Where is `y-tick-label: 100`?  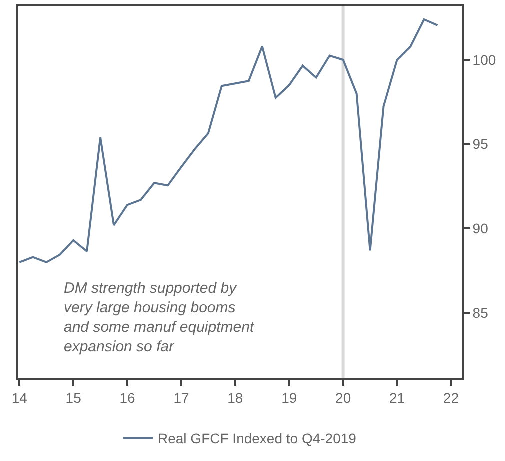 y-tick-label: 100 is located at coordinates (484, 60).